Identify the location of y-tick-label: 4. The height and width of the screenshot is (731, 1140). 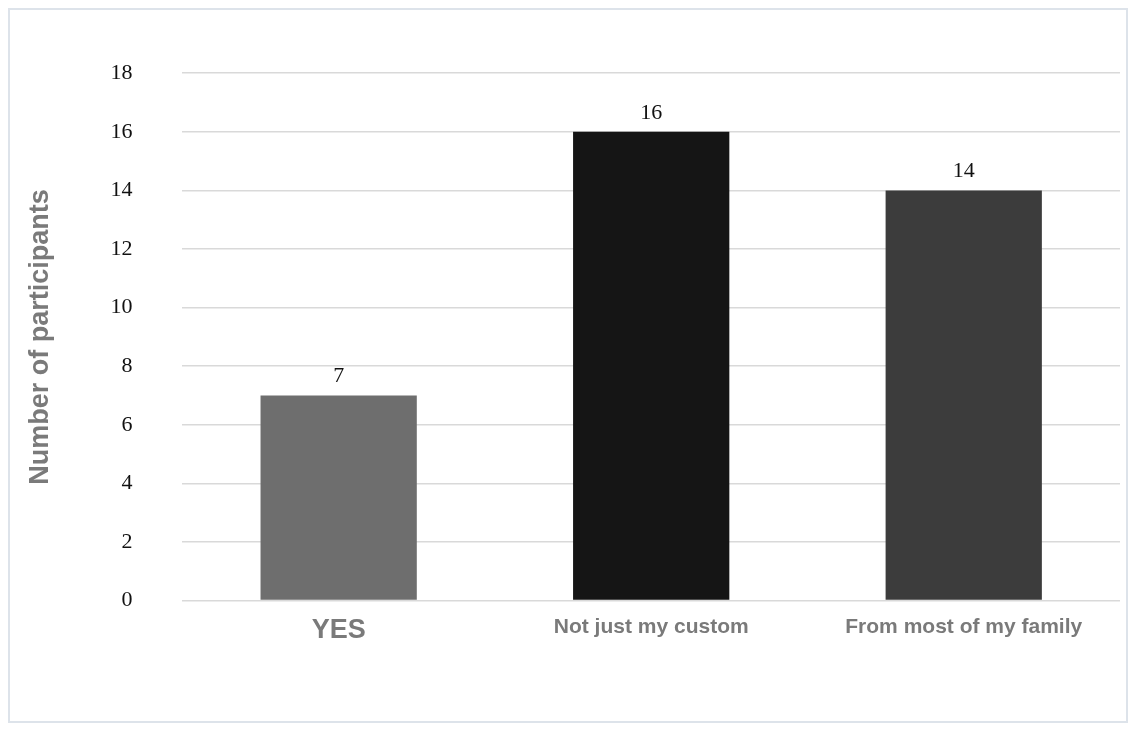
(127, 482).